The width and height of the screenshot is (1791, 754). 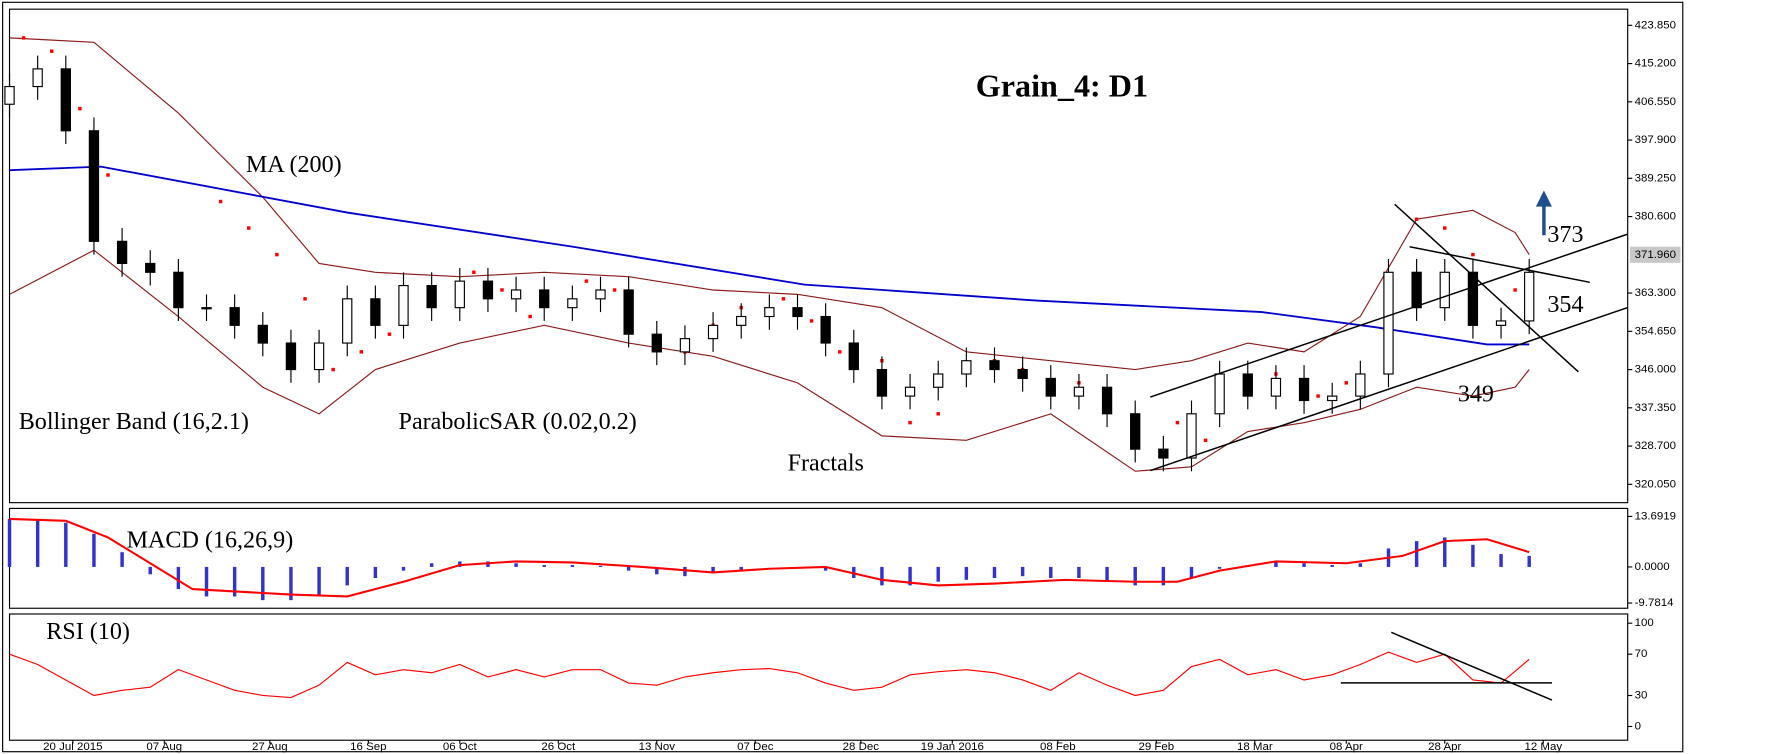 What do you see at coordinates (270, 747) in the screenshot?
I see `x-tick-label: 27 Aug` at bounding box center [270, 747].